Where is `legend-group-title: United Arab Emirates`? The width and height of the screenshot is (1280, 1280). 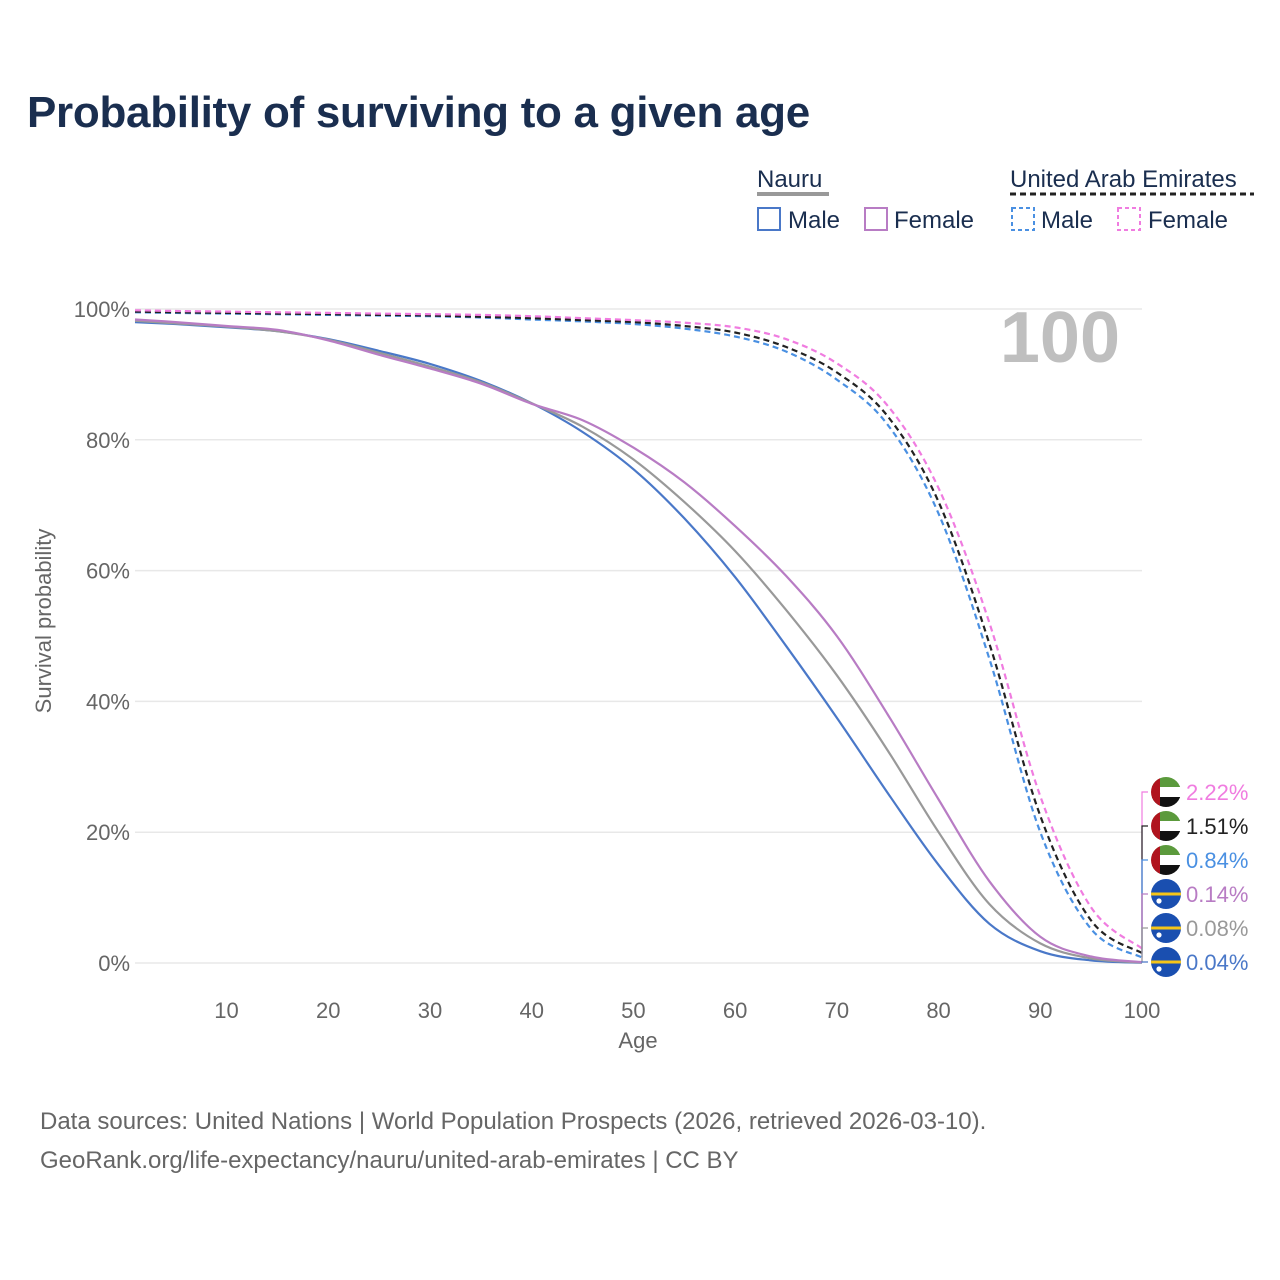 legend-group-title: United Arab Emirates is located at coordinates (1123, 179).